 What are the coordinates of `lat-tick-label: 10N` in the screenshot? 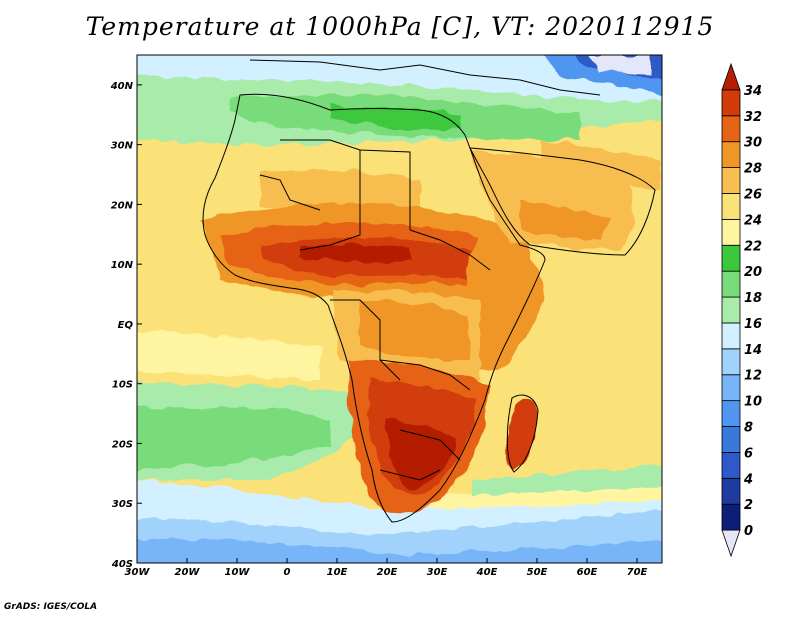 It's located at (122, 265).